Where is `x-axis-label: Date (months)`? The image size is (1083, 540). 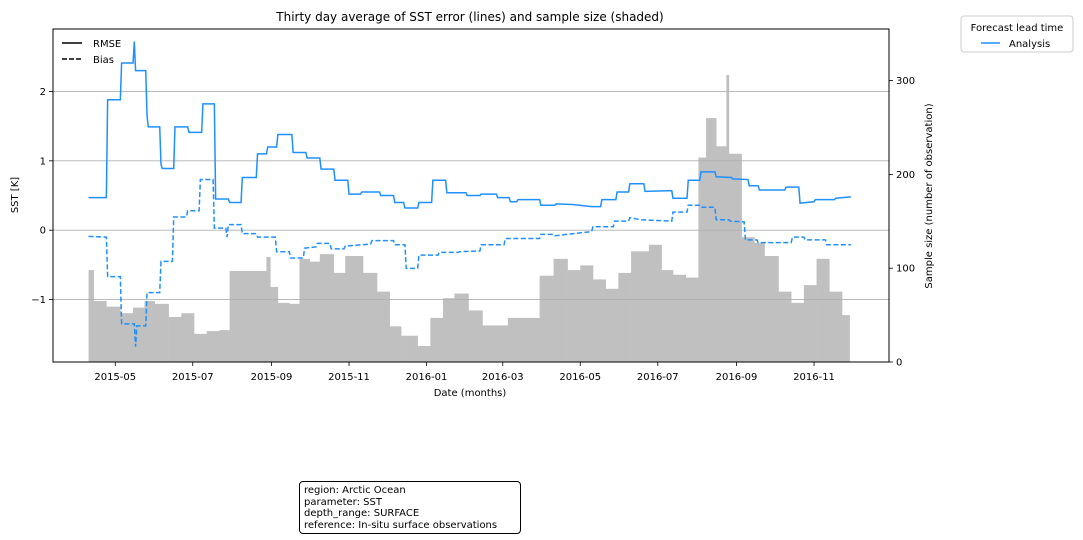
x-axis-label: Date (months) is located at coordinates (470, 393).